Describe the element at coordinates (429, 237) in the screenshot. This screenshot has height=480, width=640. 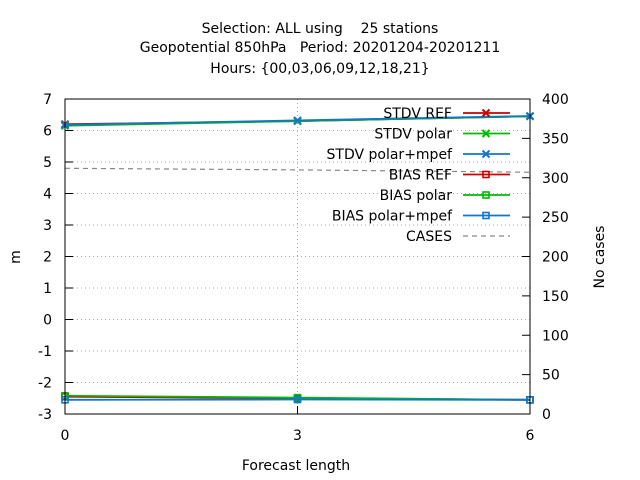
I see `legend-label: CASES` at that location.